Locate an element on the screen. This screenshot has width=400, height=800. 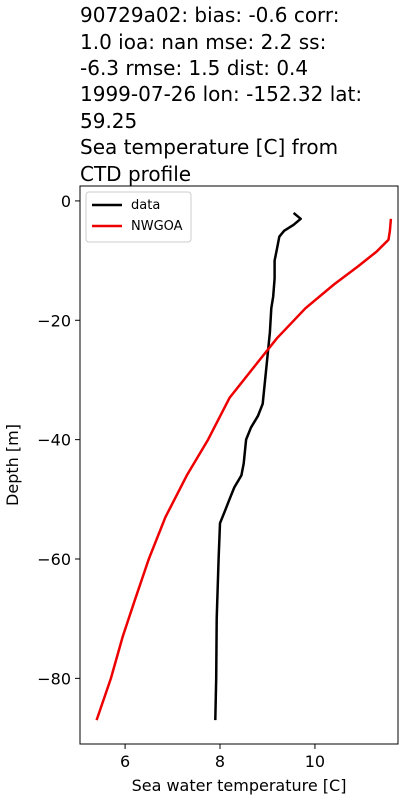
title-line-4: 1999-07-26 lon: -152.32 lat: is located at coordinates (221, 94).